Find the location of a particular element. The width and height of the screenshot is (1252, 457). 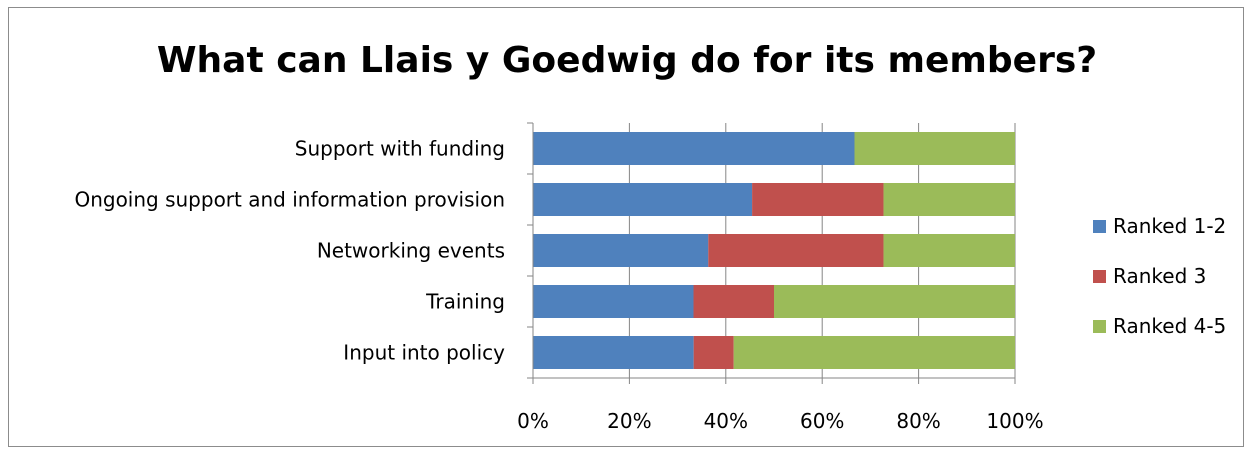

legend-label: Ranked 4-5 is located at coordinates (1169, 326).